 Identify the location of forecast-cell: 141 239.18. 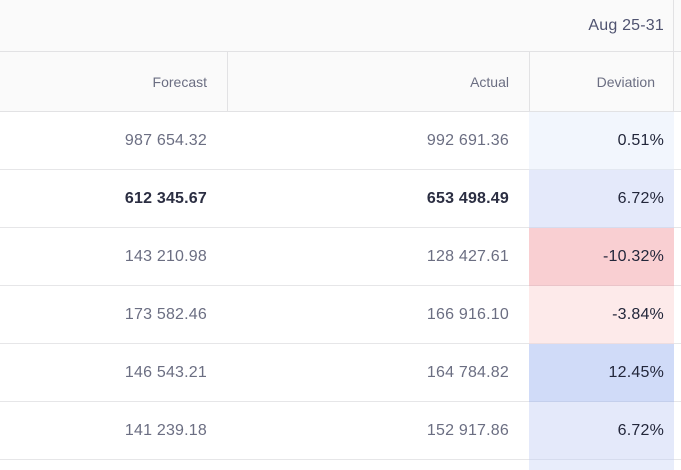
(113, 431).